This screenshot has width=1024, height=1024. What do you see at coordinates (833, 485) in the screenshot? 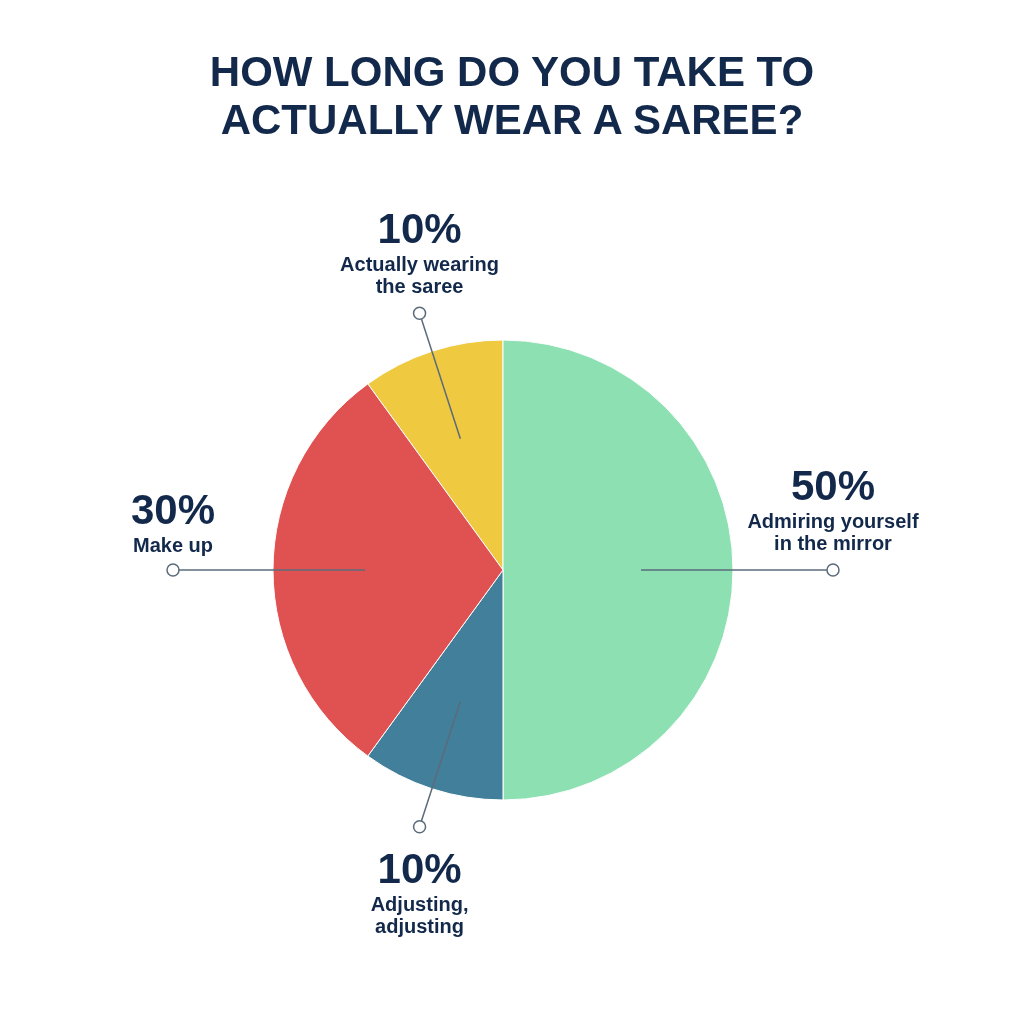
I see `data-label: 50%` at bounding box center [833, 485].